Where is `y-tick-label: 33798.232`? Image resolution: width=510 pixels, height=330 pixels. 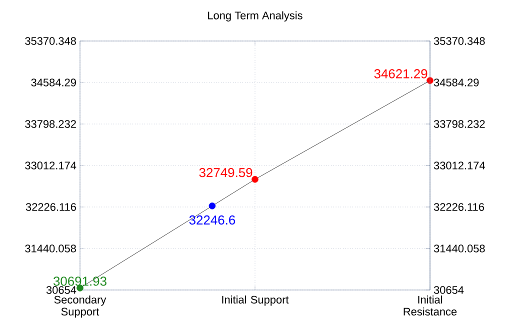
y-tick-label: 33798.232 is located at coordinates (50, 124).